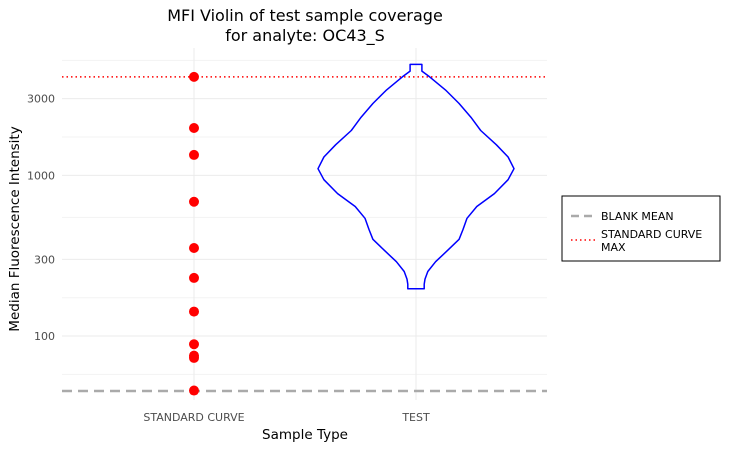 This screenshot has width=729, height=450. I want to click on y-tick-label: 1000, so click(41, 175).